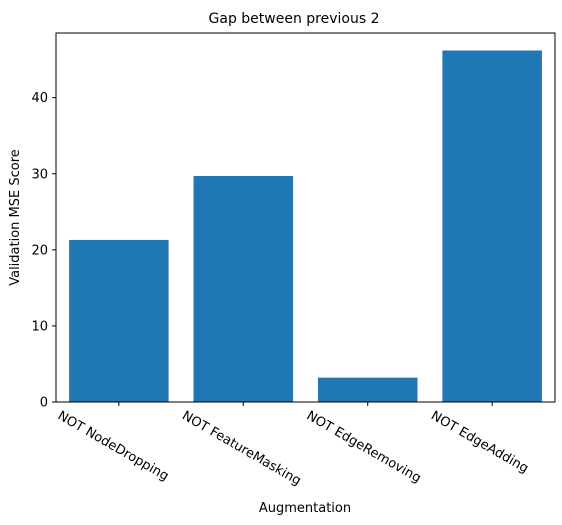  I want to click on y-tick-label: 40, so click(39, 98).